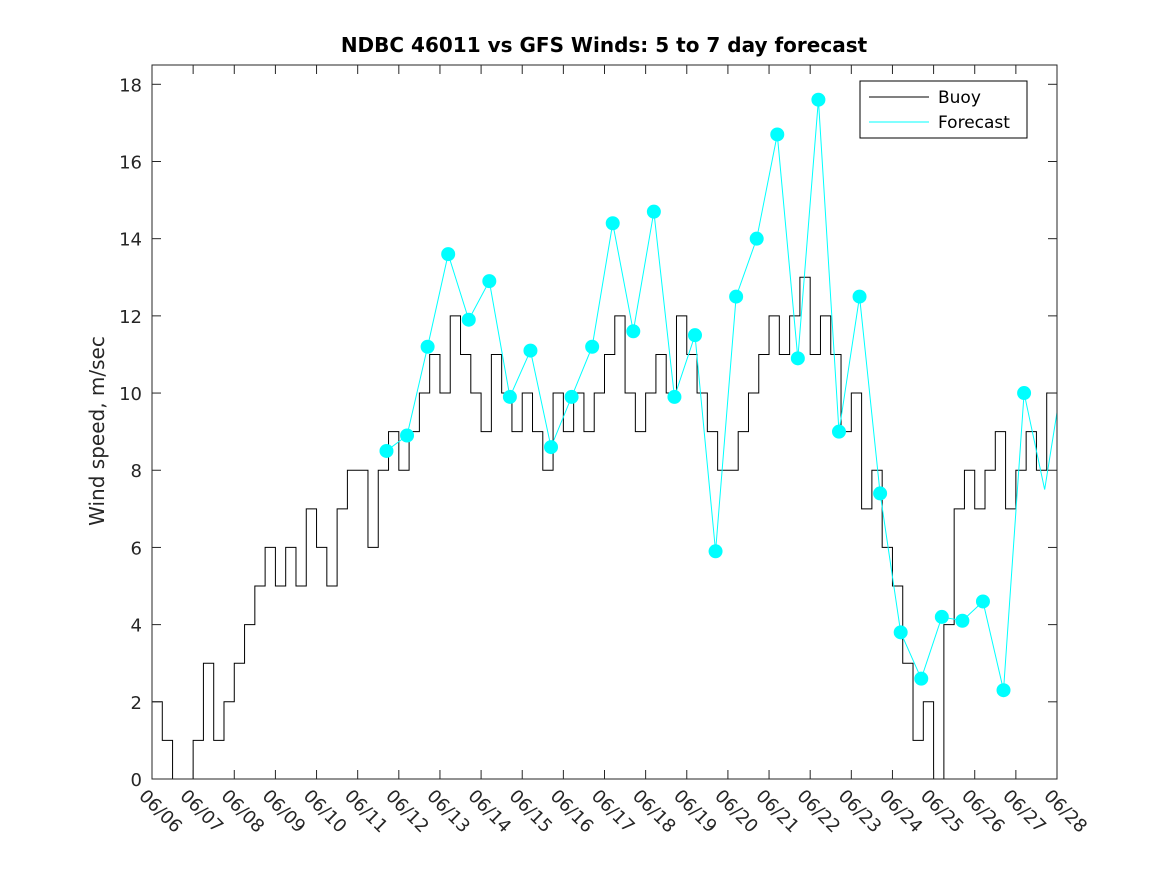  I want to click on y-tick-label: 2, so click(136, 703).